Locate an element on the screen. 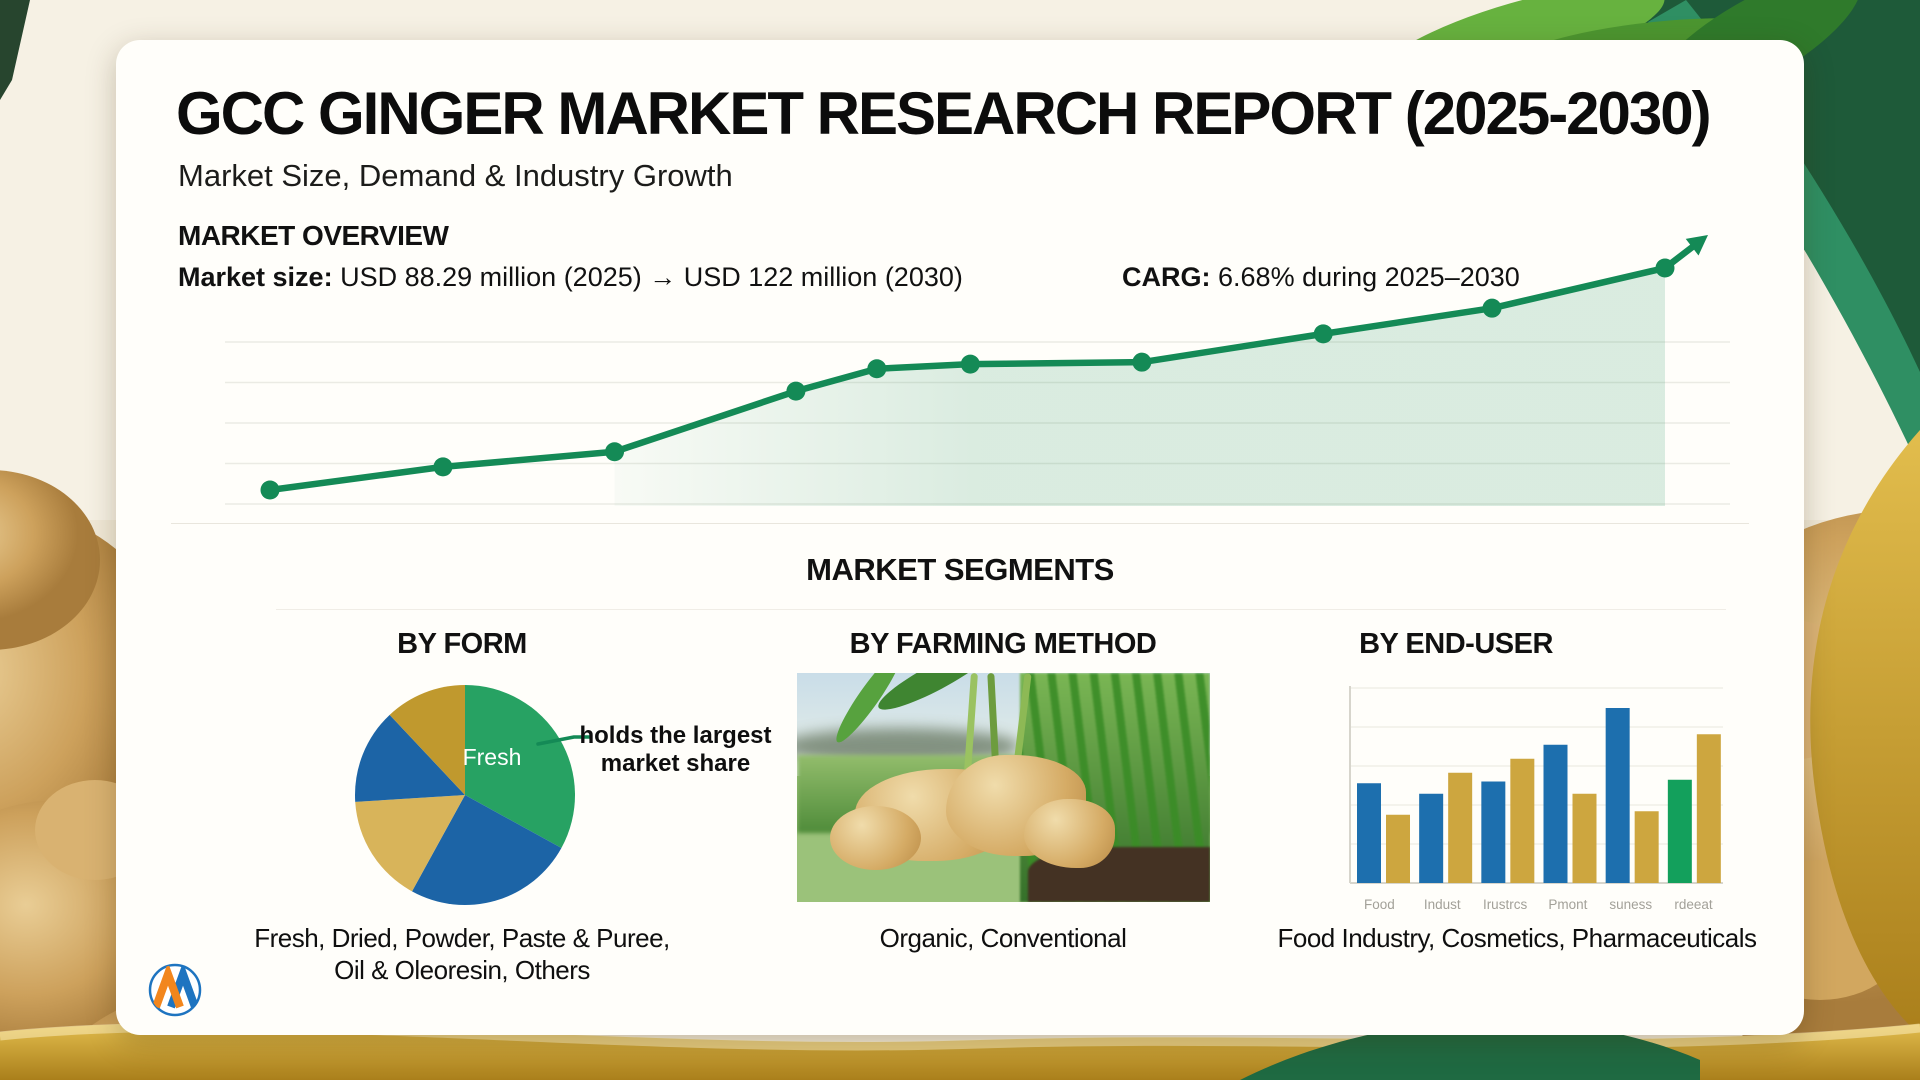 Image resolution: width=1920 pixels, height=1080 pixels. page-subtitle: Market Size, Demand & Industry Growth is located at coordinates (455, 175).